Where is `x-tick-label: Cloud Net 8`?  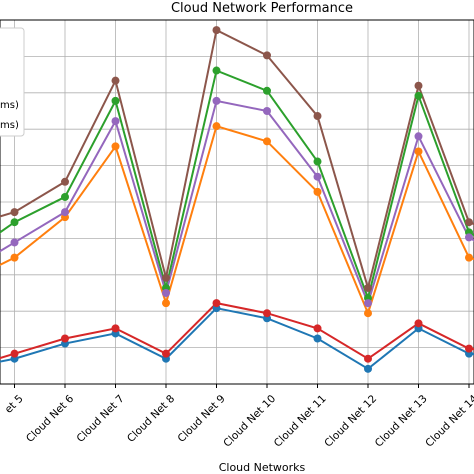 x-tick-label: Cloud Net 8 is located at coordinates (151, 419).